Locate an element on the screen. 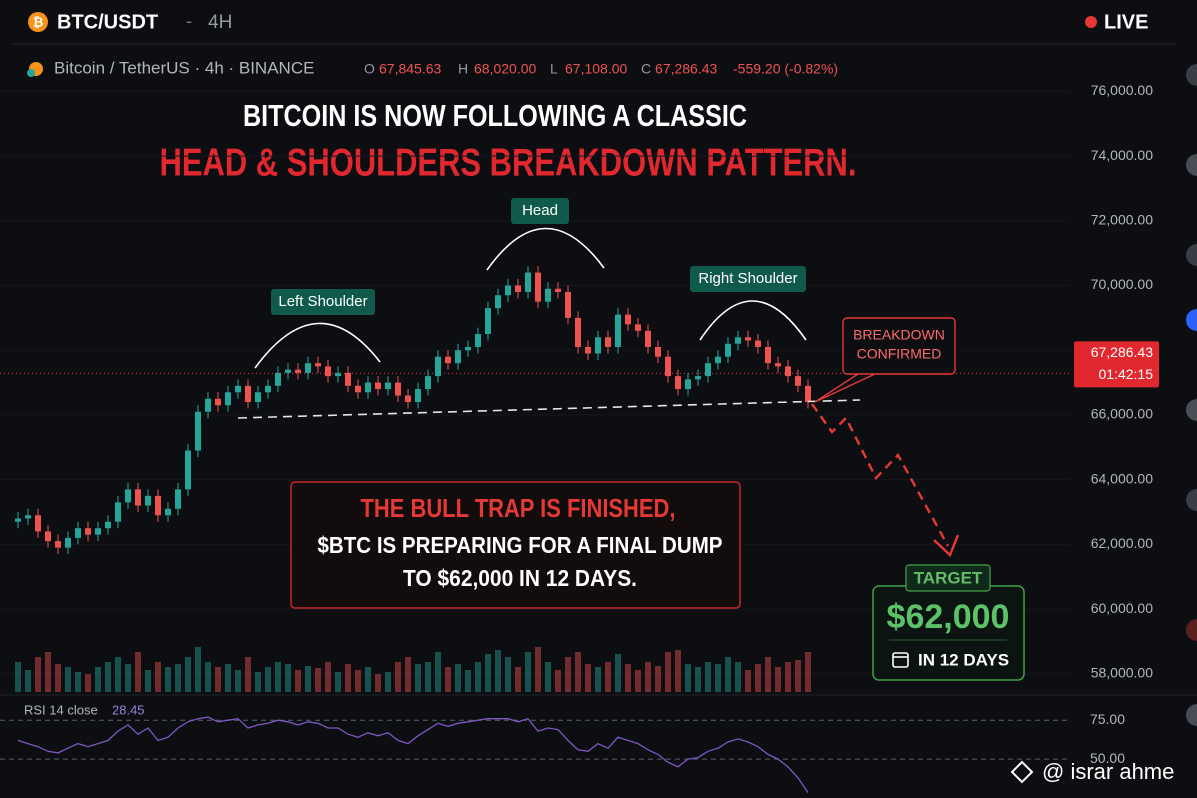 The image size is (1197, 798). pair-name: Bitcoin / TetherUS · 4h · BINANCE is located at coordinates (184, 67).